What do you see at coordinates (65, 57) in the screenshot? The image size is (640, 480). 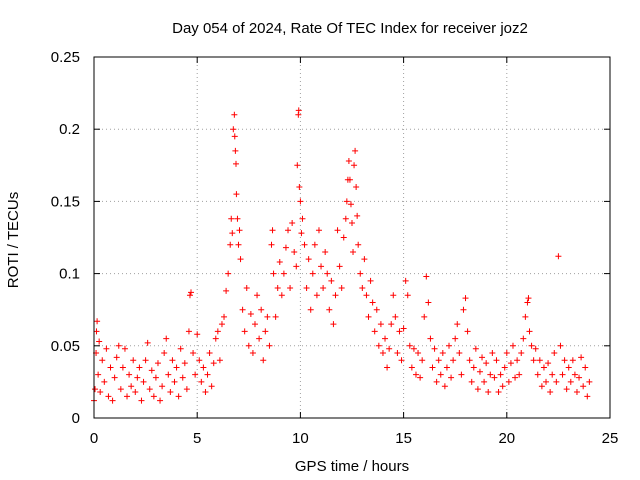 I see `y-tick-label: 0.25` at bounding box center [65, 57].